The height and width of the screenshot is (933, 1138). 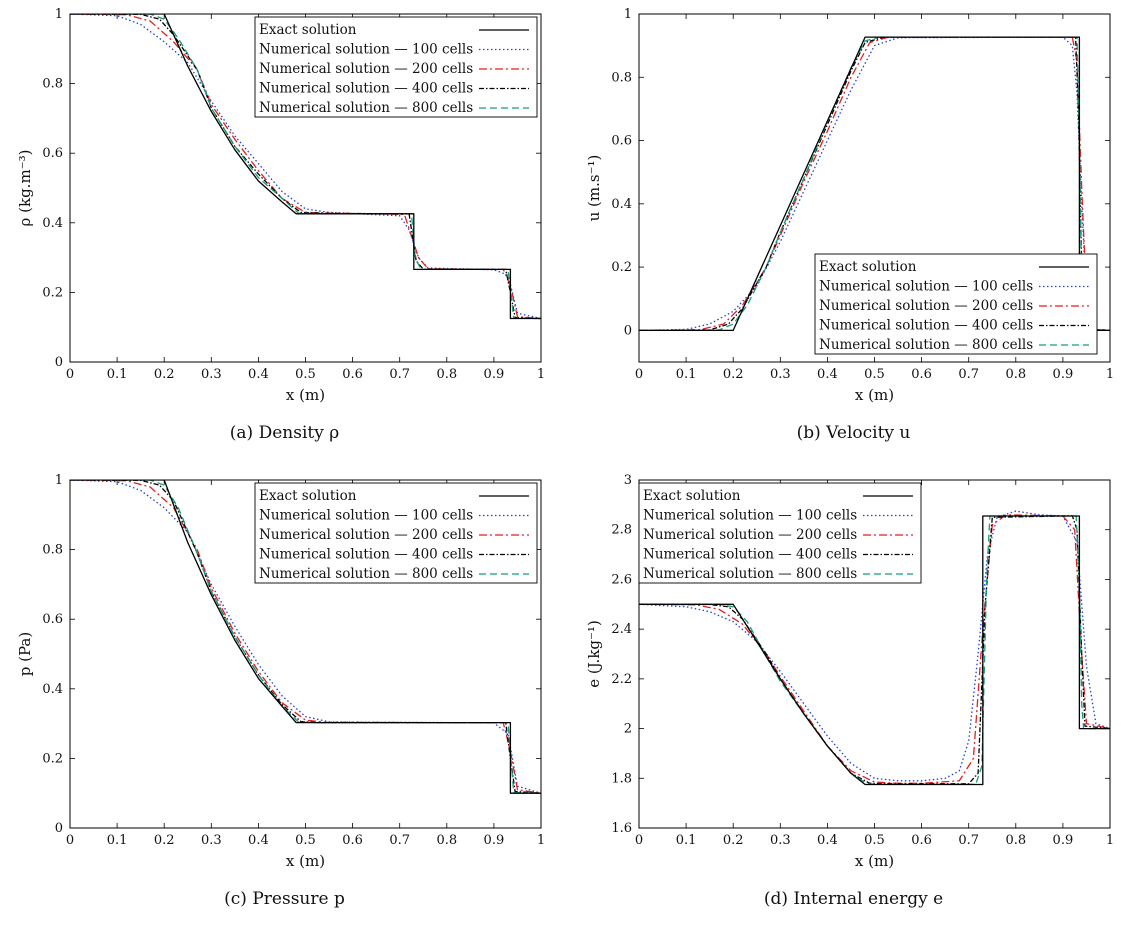 I want to click on y-tick-label: 3, so click(x=628, y=480).